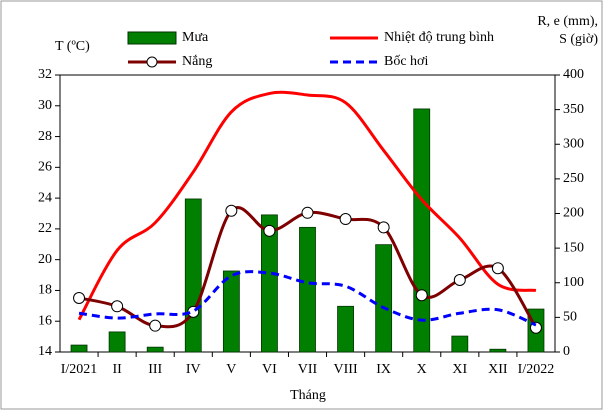 This screenshot has height=411, width=604. I want to click on legend-swatch, so click(152, 38).